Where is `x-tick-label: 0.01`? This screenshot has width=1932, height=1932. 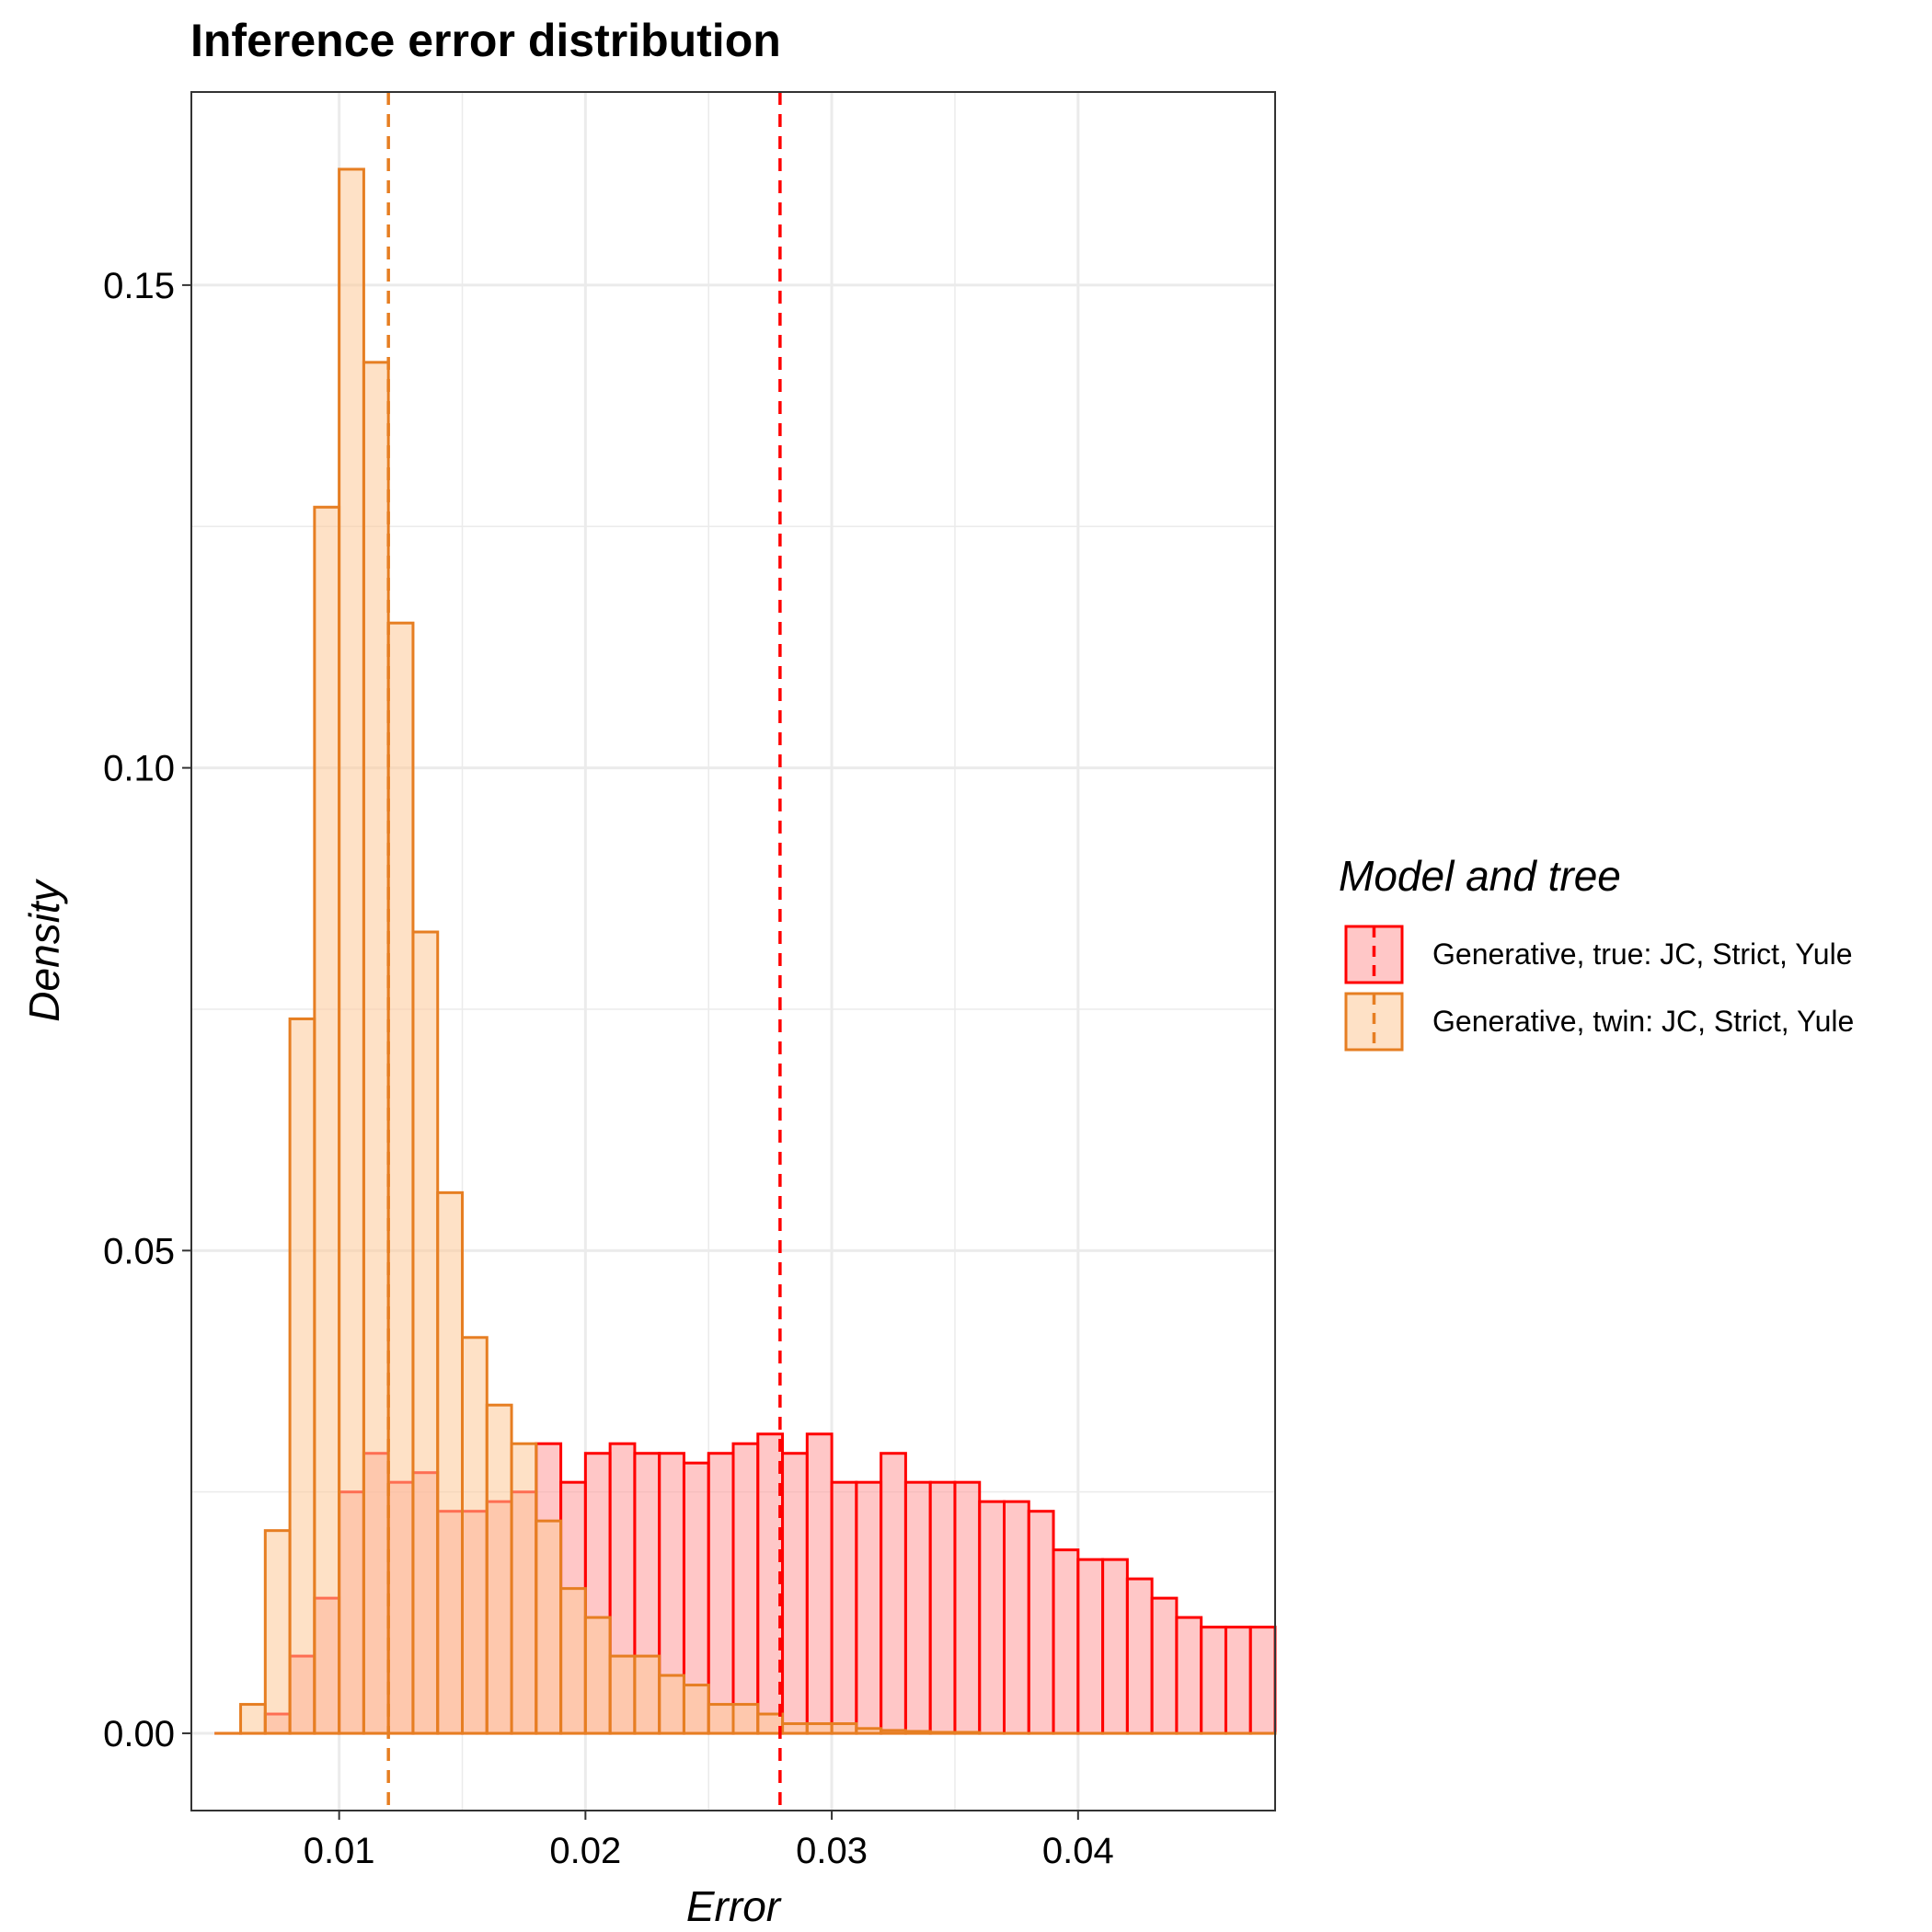 x-tick-label: 0.01 is located at coordinates (339, 1851).